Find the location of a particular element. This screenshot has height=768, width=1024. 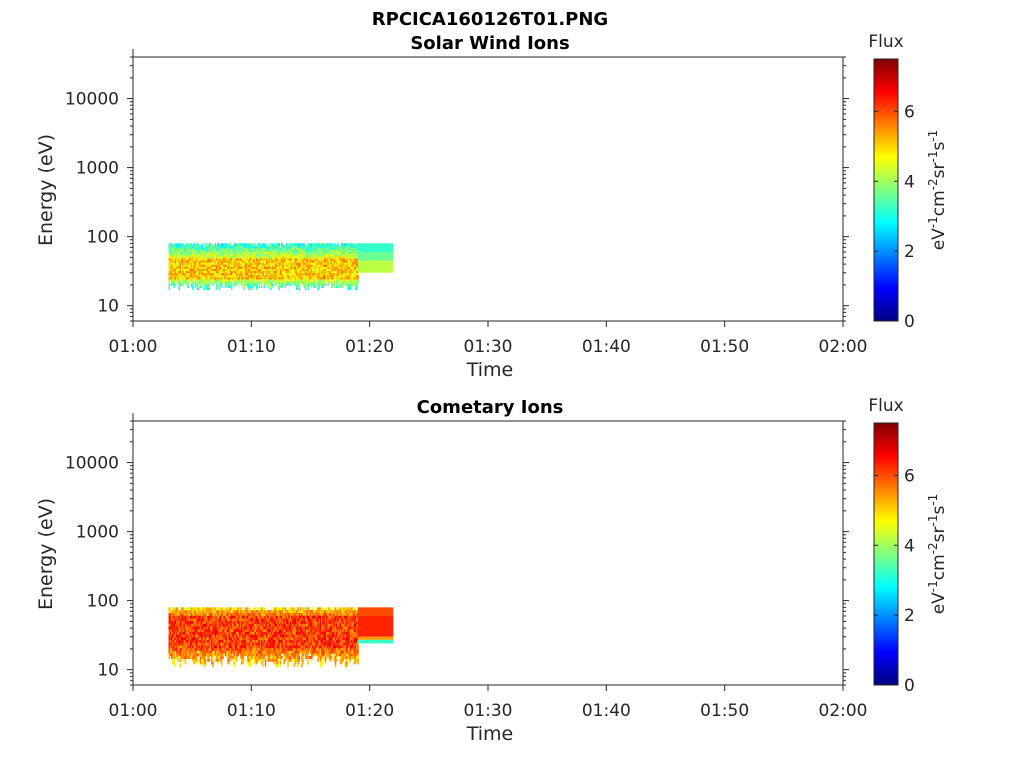

panel-title: Solar Wind Ions is located at coordinates (489, 43).